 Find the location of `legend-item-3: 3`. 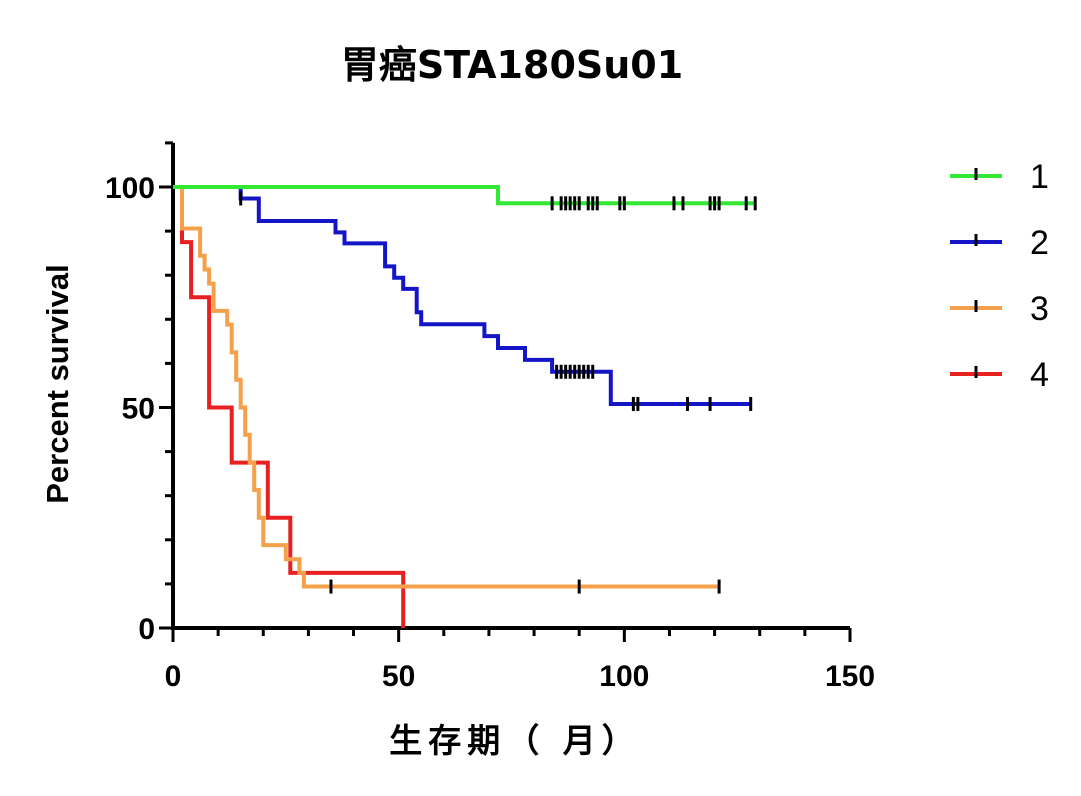

legend-item-3: 3 is located at coordinates (999, 309).